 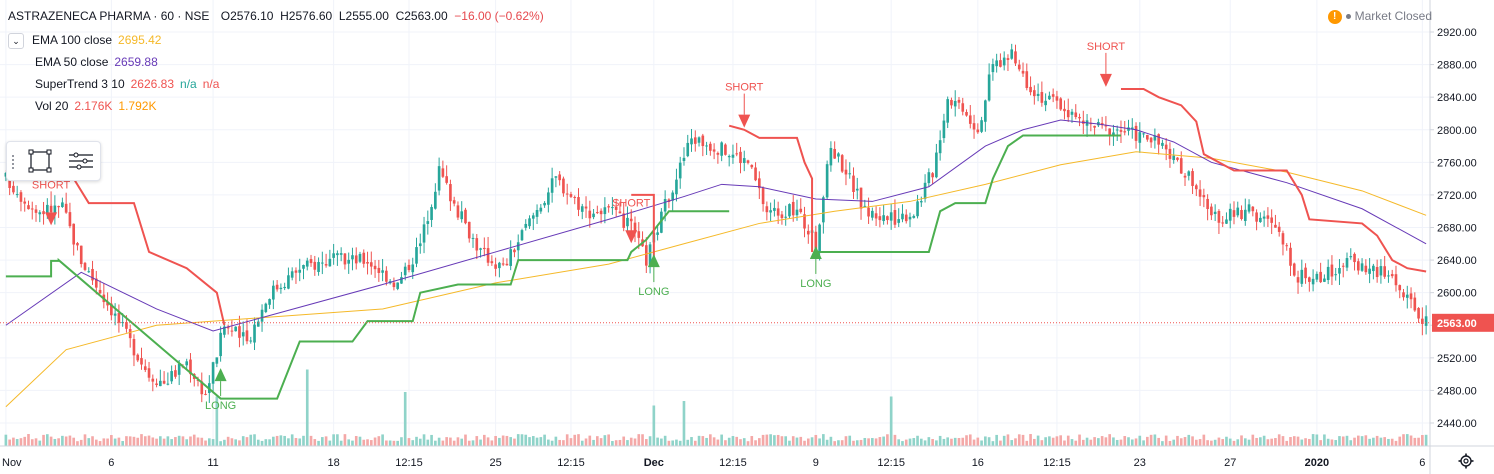 What do you see at coordinates (1457, 229) in the screenshot?
I see `price-tick-label: 2680.00` at bounding box center [1457, 229].